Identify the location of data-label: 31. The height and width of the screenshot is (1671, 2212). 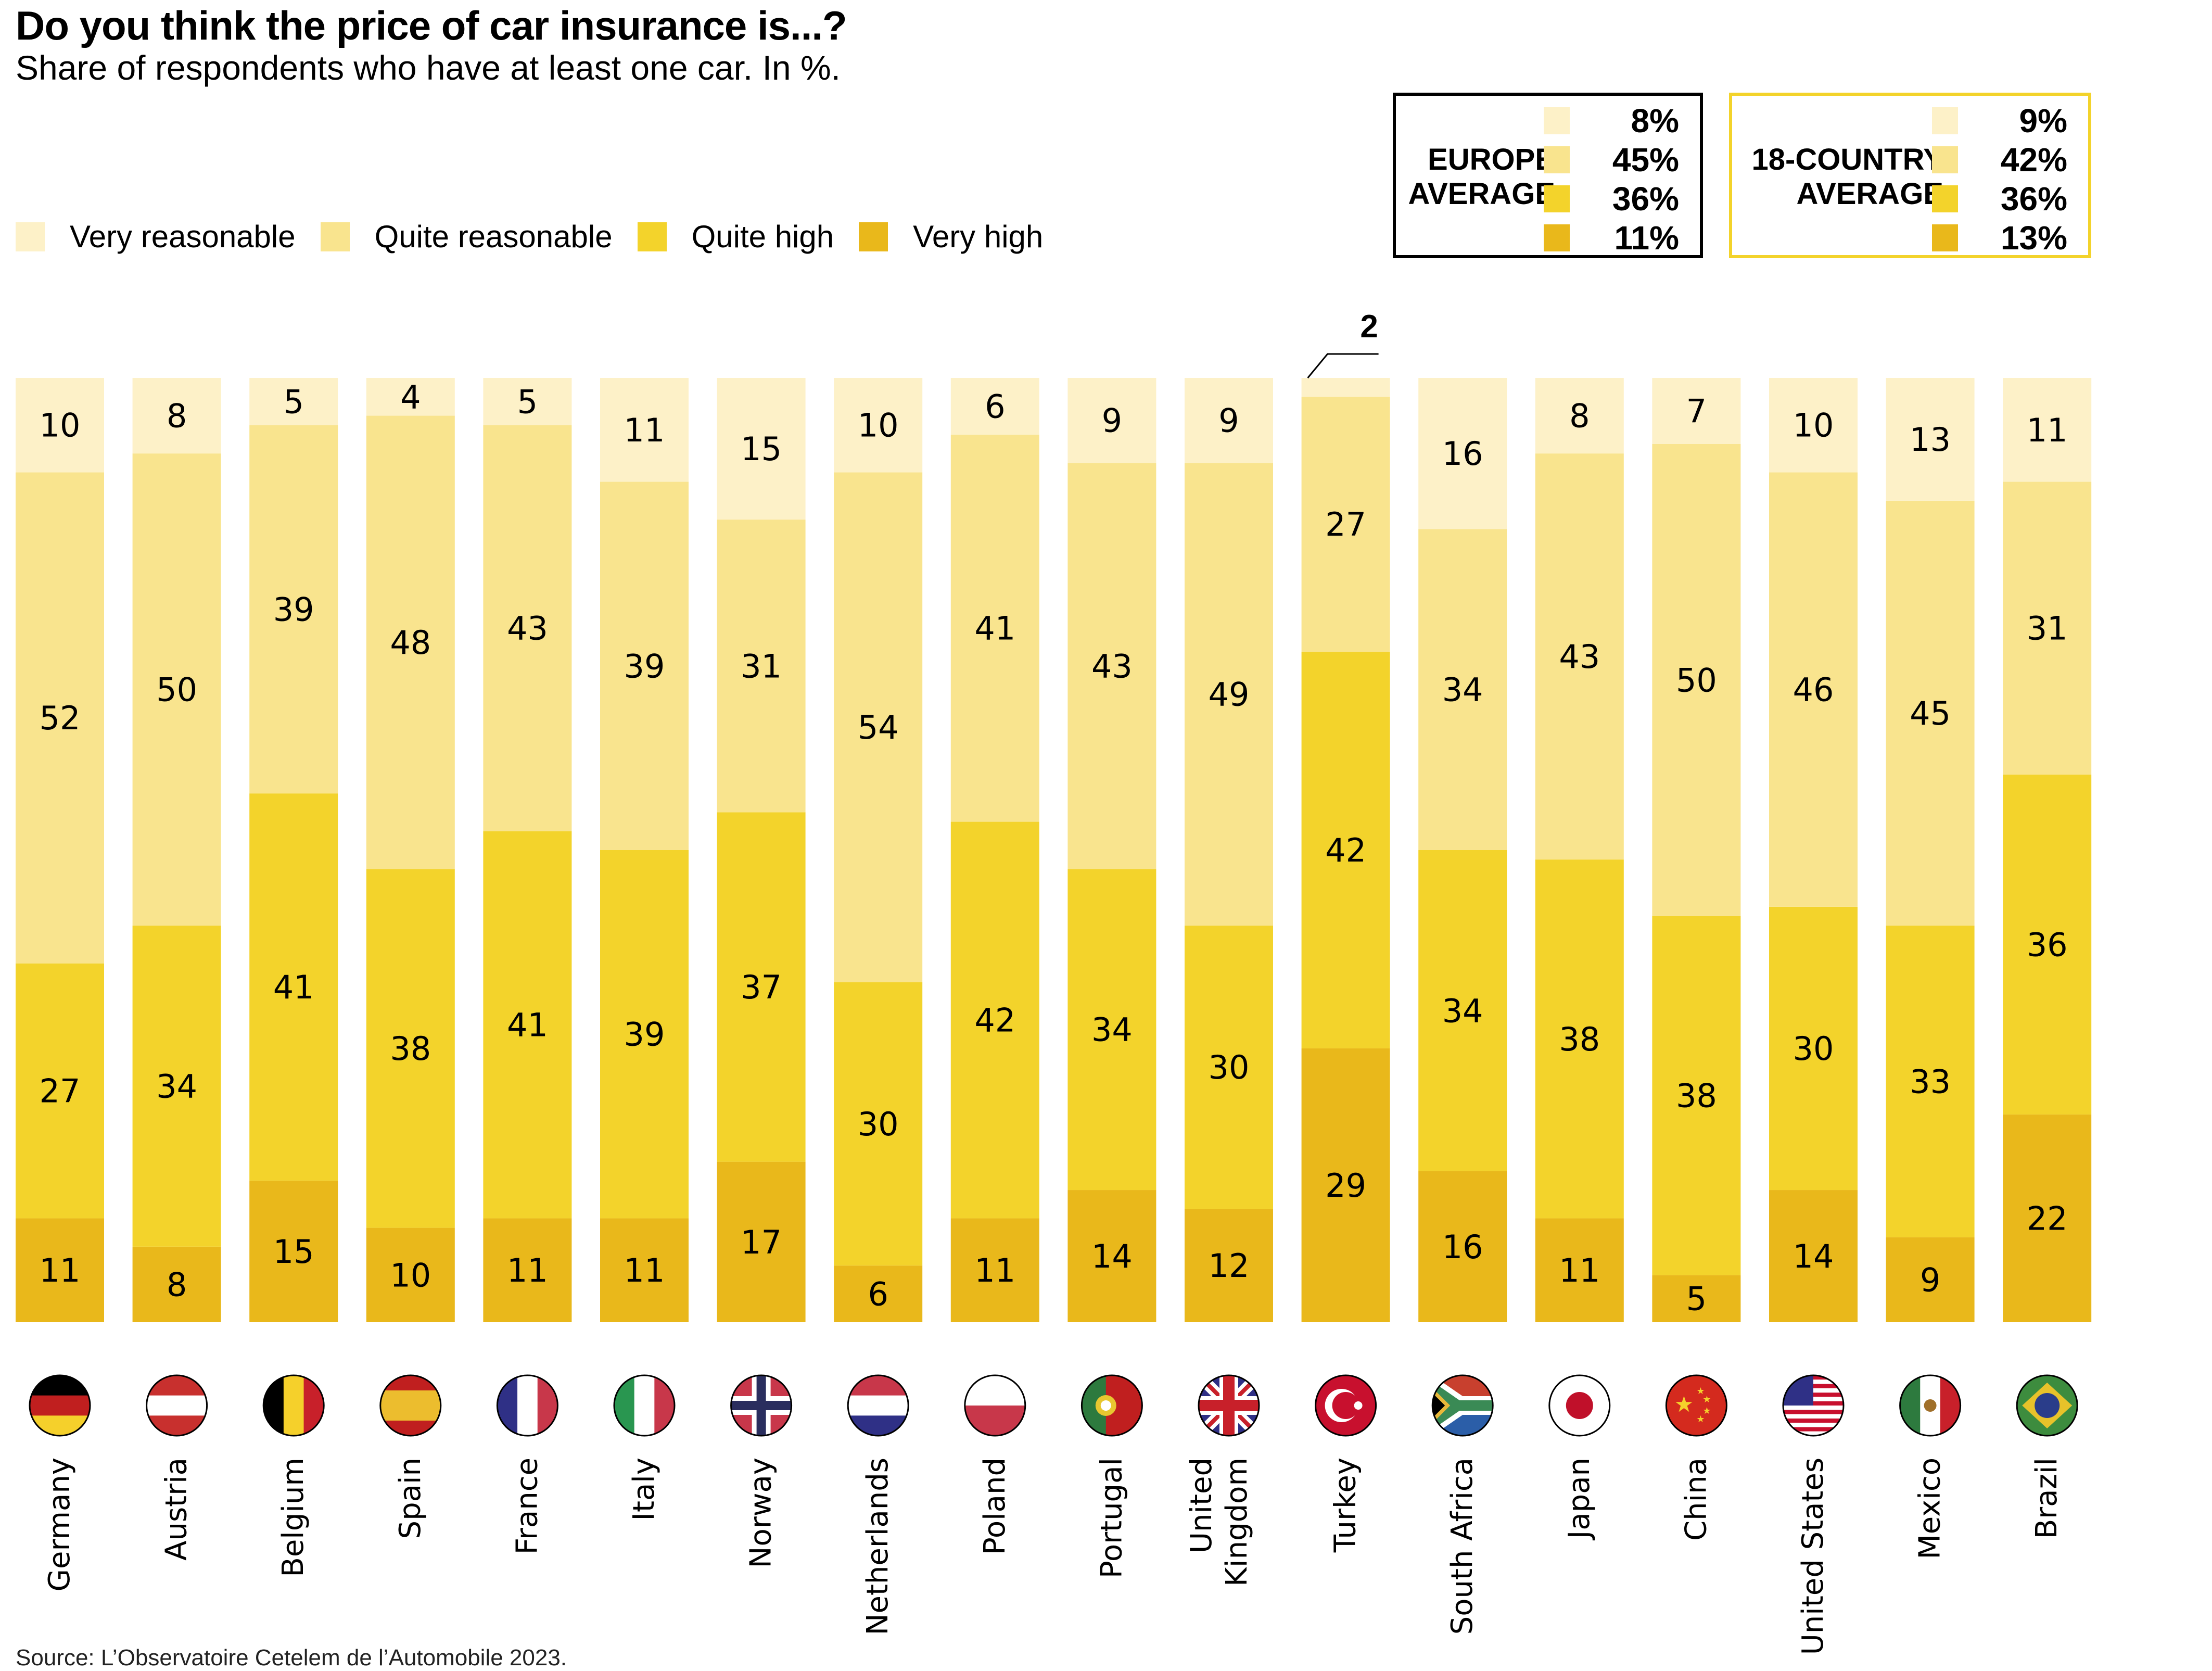
(2047, 629).